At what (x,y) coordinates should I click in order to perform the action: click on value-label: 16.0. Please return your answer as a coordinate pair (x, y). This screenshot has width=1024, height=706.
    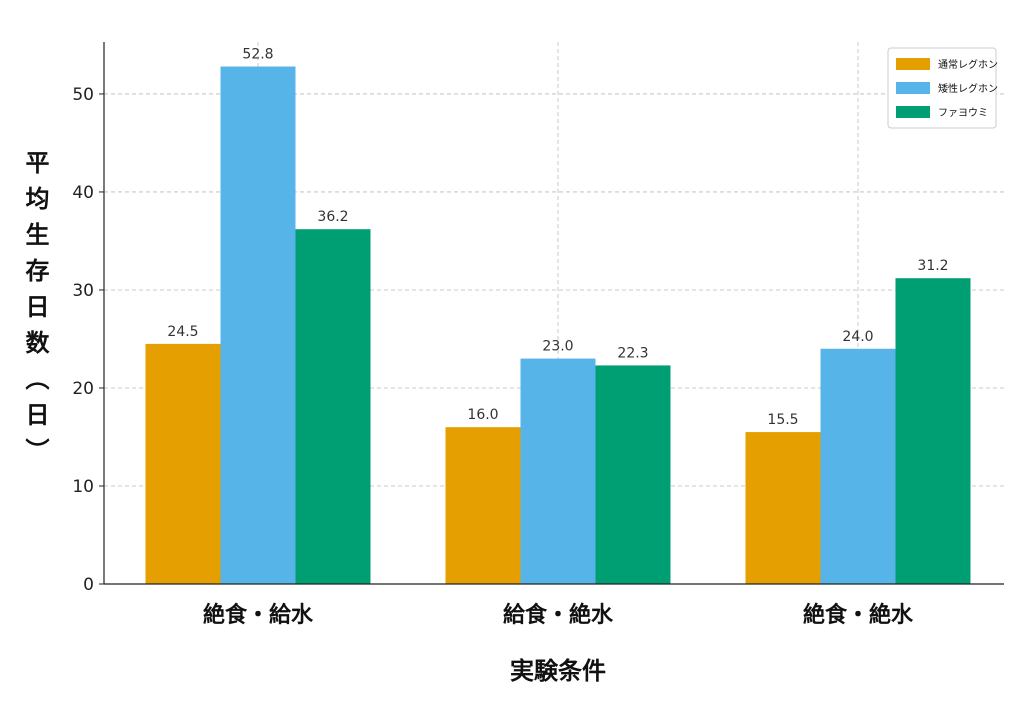
    Looking at the image, I should click on (482, 415).